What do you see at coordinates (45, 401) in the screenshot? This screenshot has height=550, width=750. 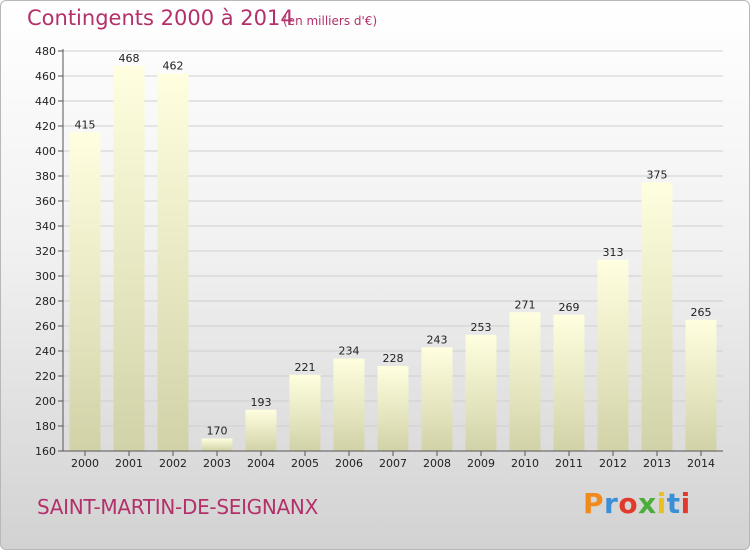 I see `y-tick-label: 200` at bounding box center [45, 401].